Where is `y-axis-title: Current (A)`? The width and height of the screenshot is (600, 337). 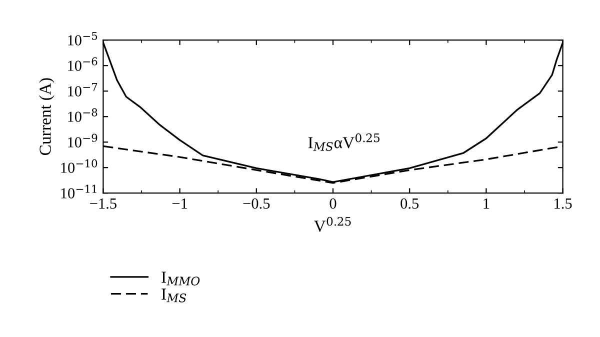
y-axis-title: Current (A) is located at coordinates (46, 117).